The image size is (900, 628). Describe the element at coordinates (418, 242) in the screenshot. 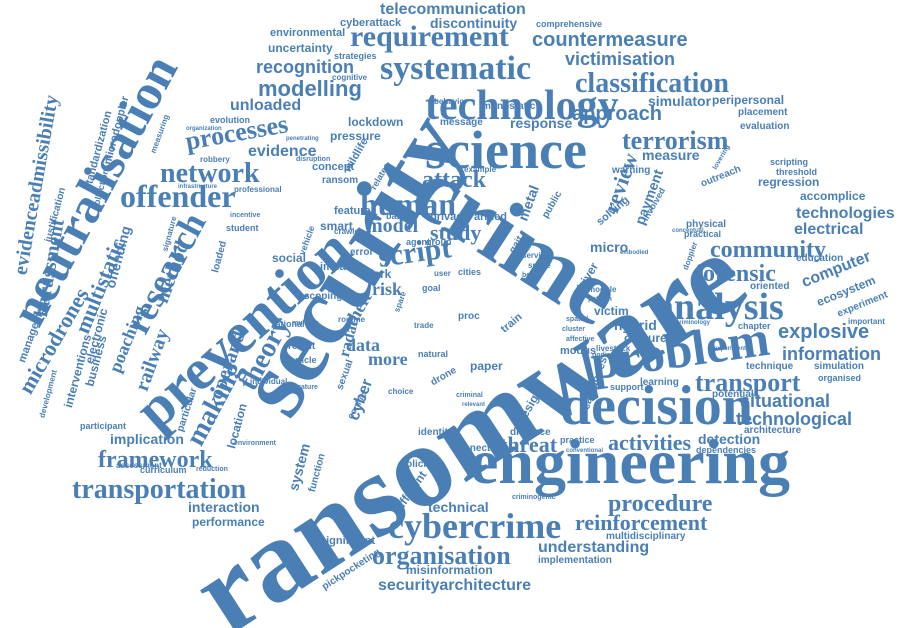

I see `word-agent: agent` at that location.